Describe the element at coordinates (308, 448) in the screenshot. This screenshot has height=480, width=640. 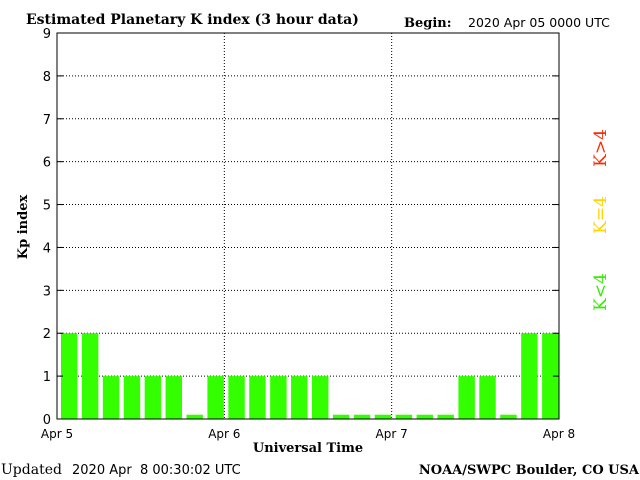
I see `x-axis-label: Universal Time` at that location.